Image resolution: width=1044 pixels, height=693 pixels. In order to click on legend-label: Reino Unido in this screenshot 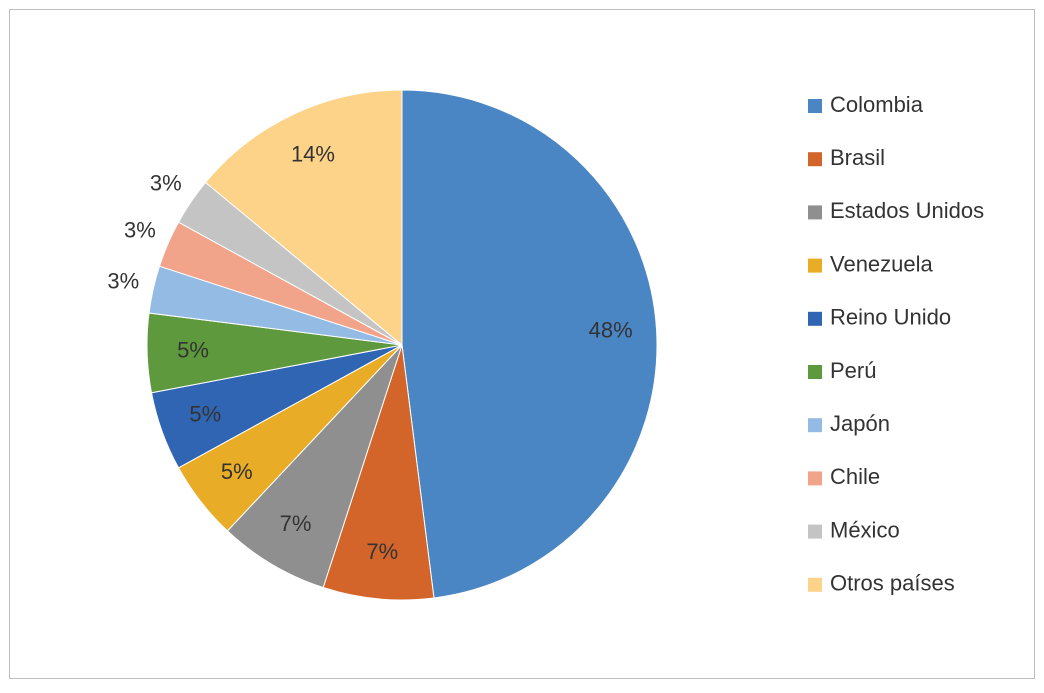, I will do `click(890, 317)`.